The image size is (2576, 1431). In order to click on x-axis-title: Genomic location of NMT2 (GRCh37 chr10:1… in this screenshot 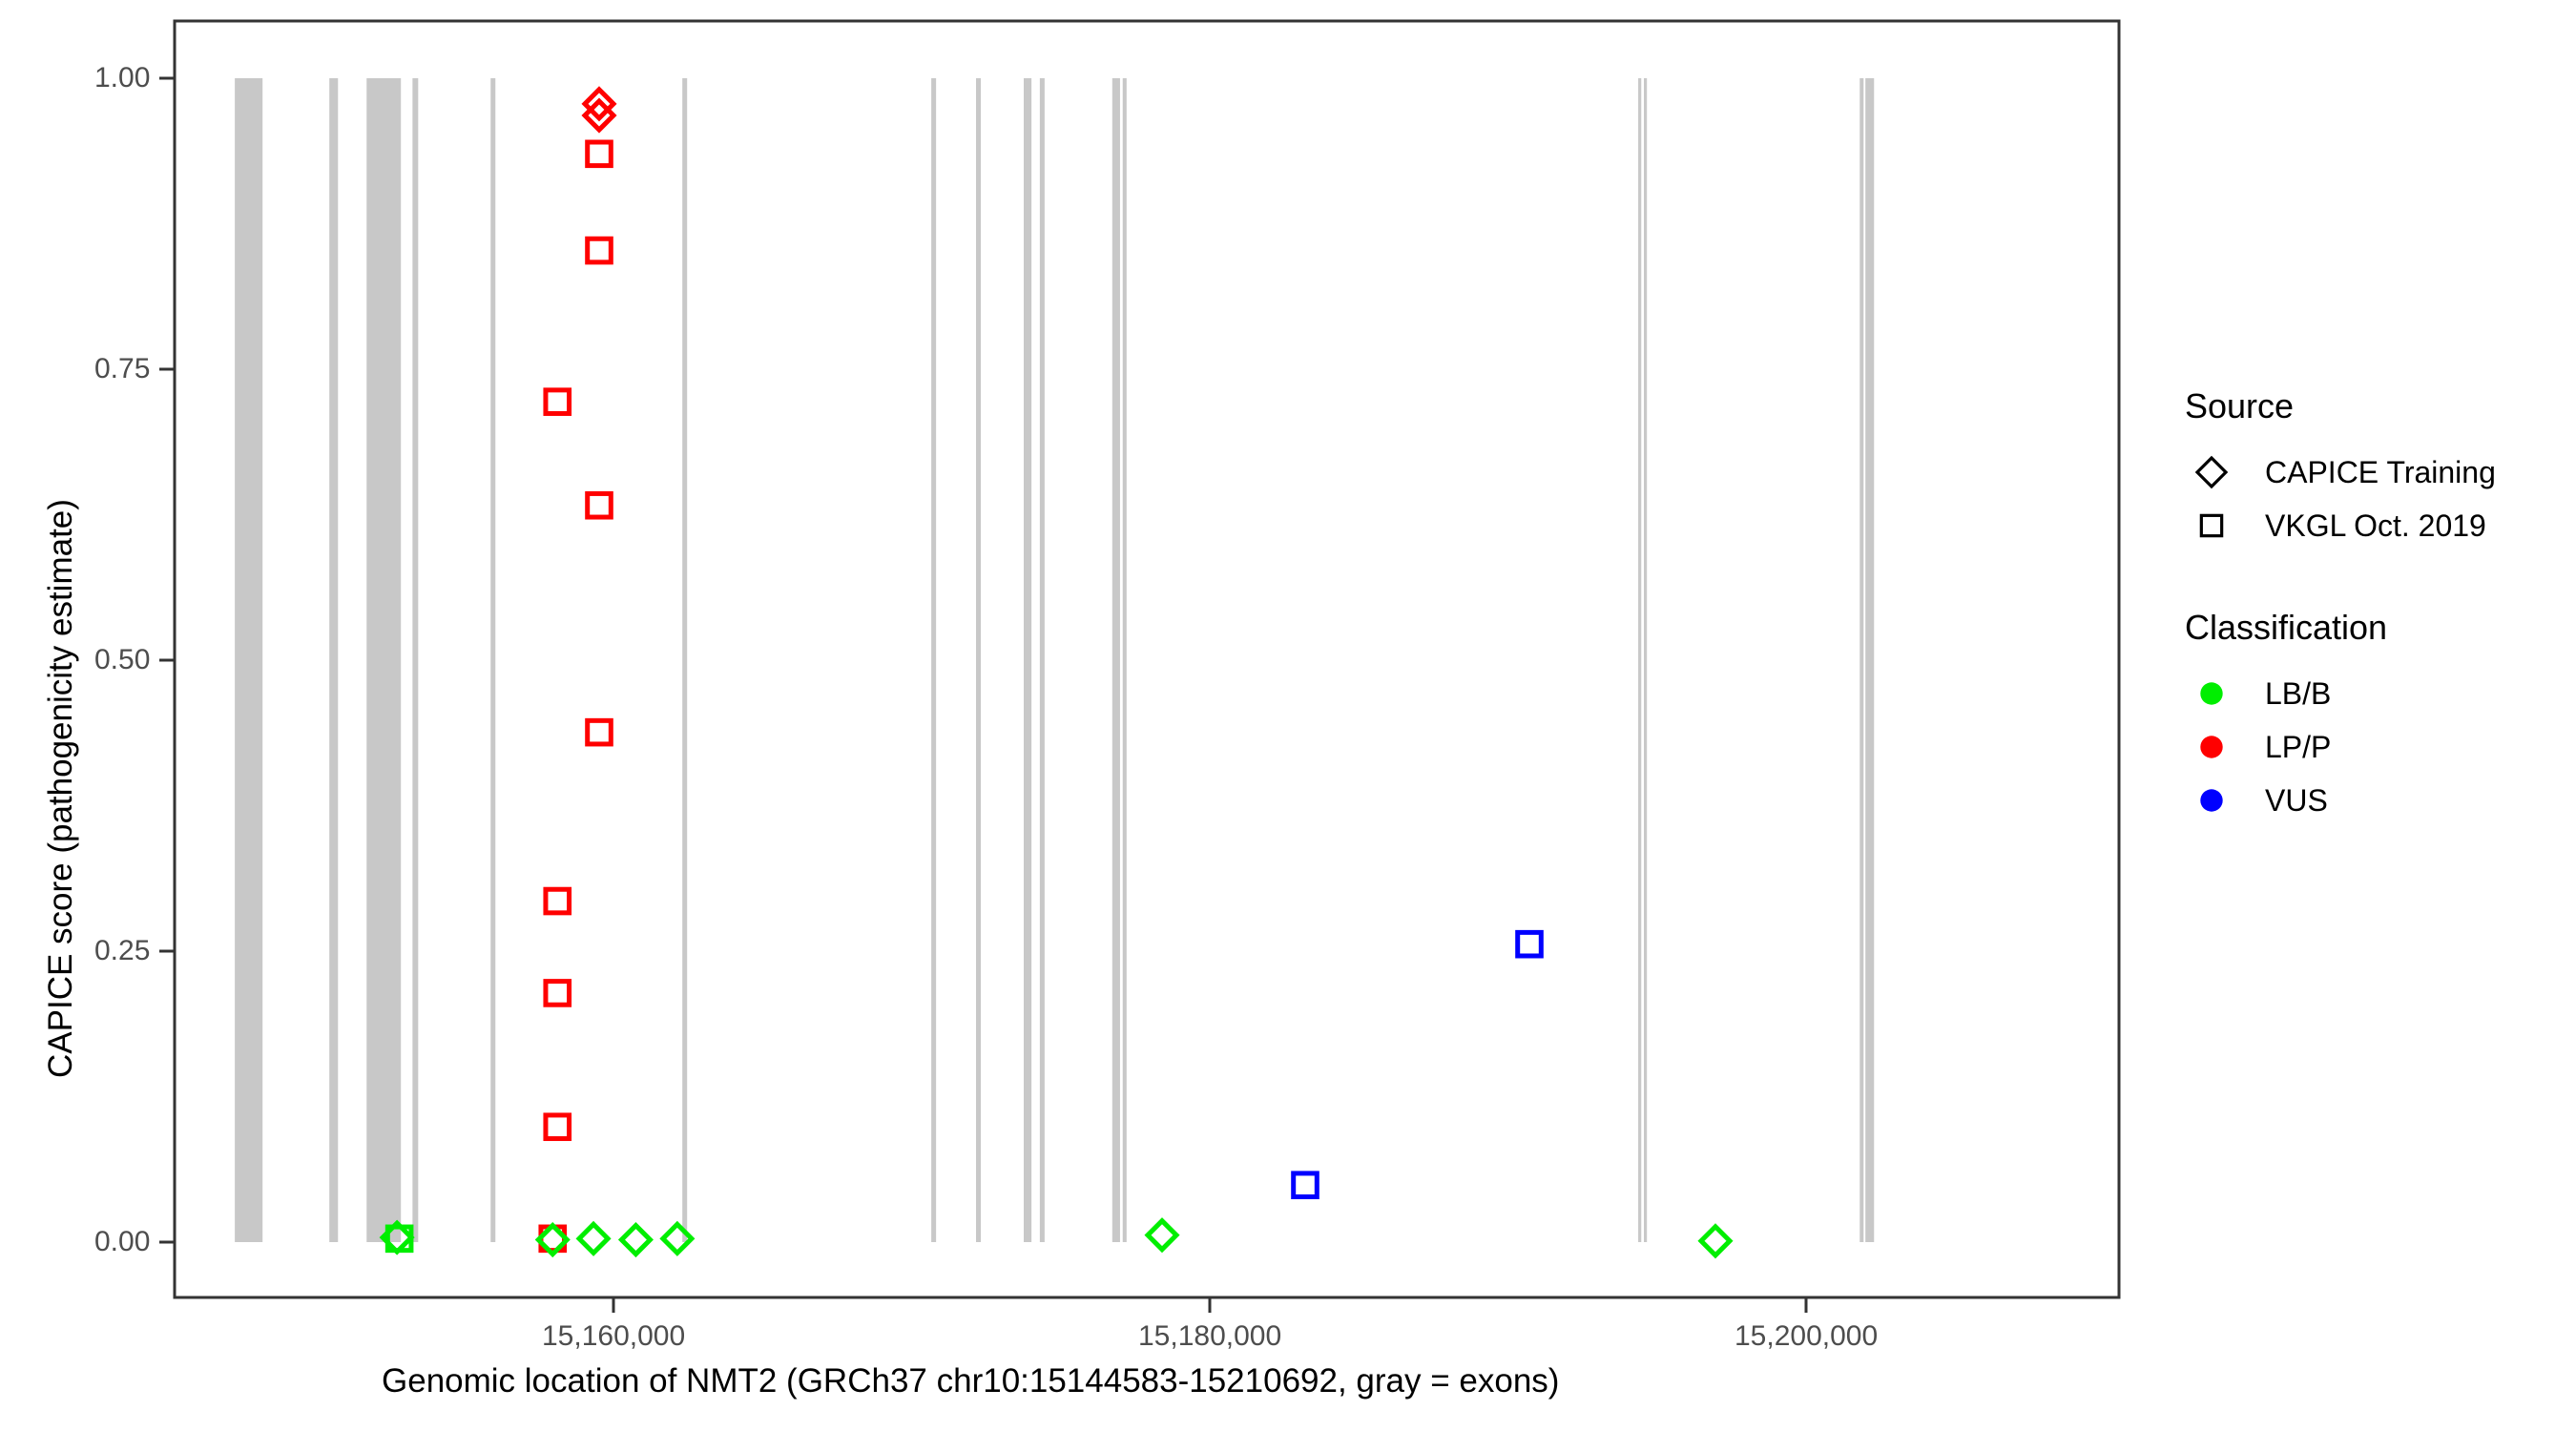, I will do `click(971, 1381)`.